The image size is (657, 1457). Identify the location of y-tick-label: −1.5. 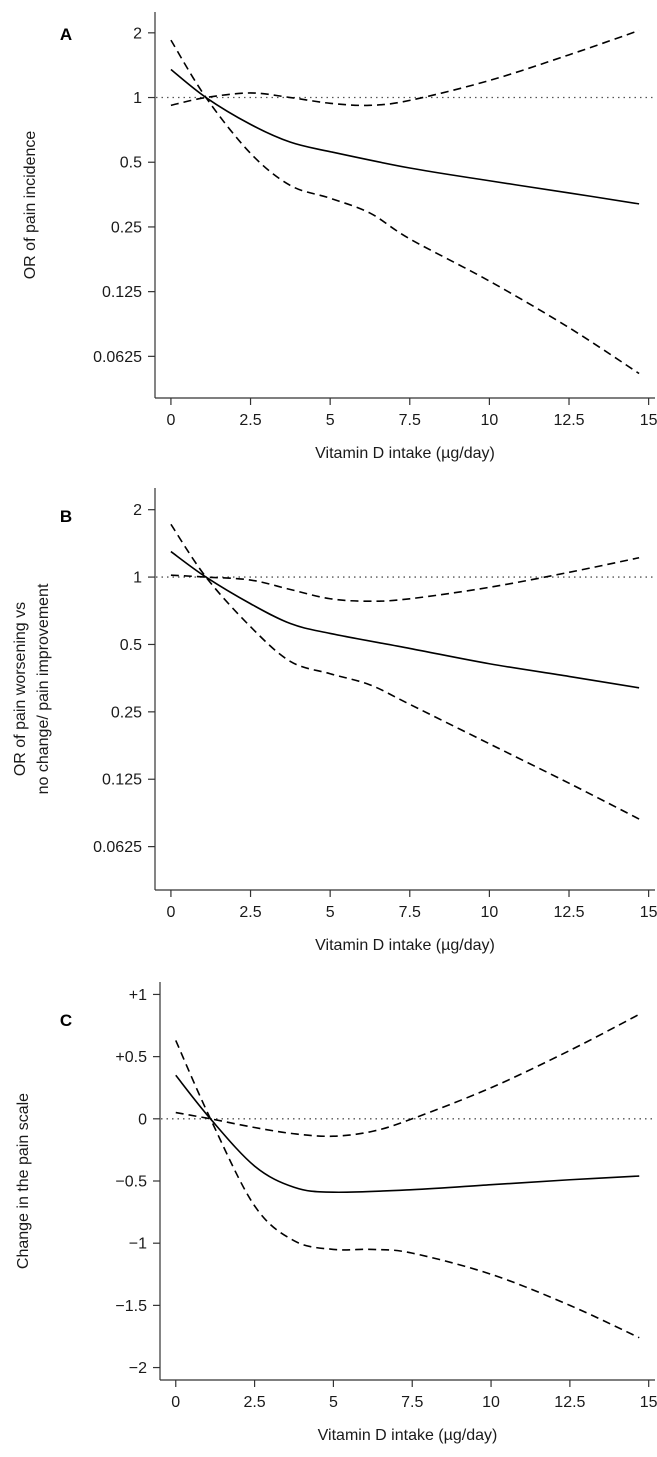
(131, 1306).